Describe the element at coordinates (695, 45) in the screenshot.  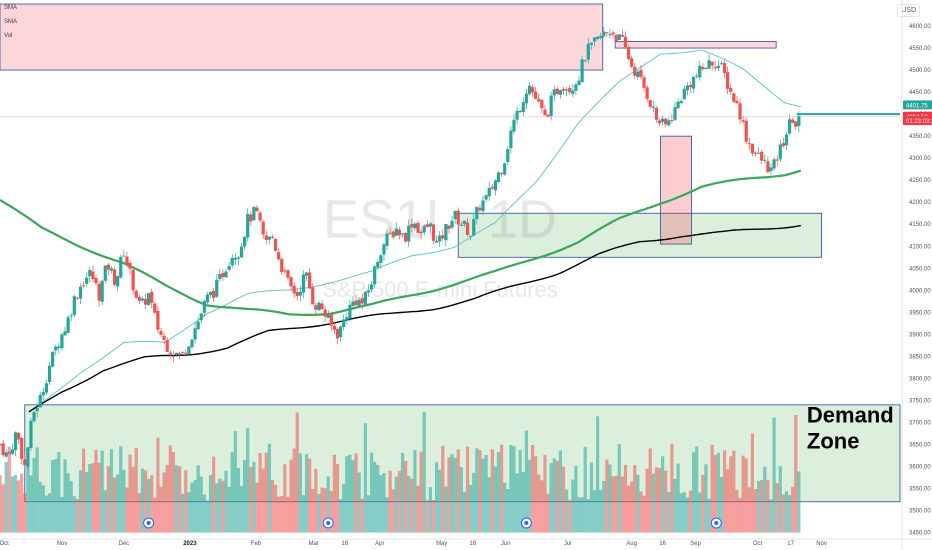
I see `zone-supply-thin` at that location.